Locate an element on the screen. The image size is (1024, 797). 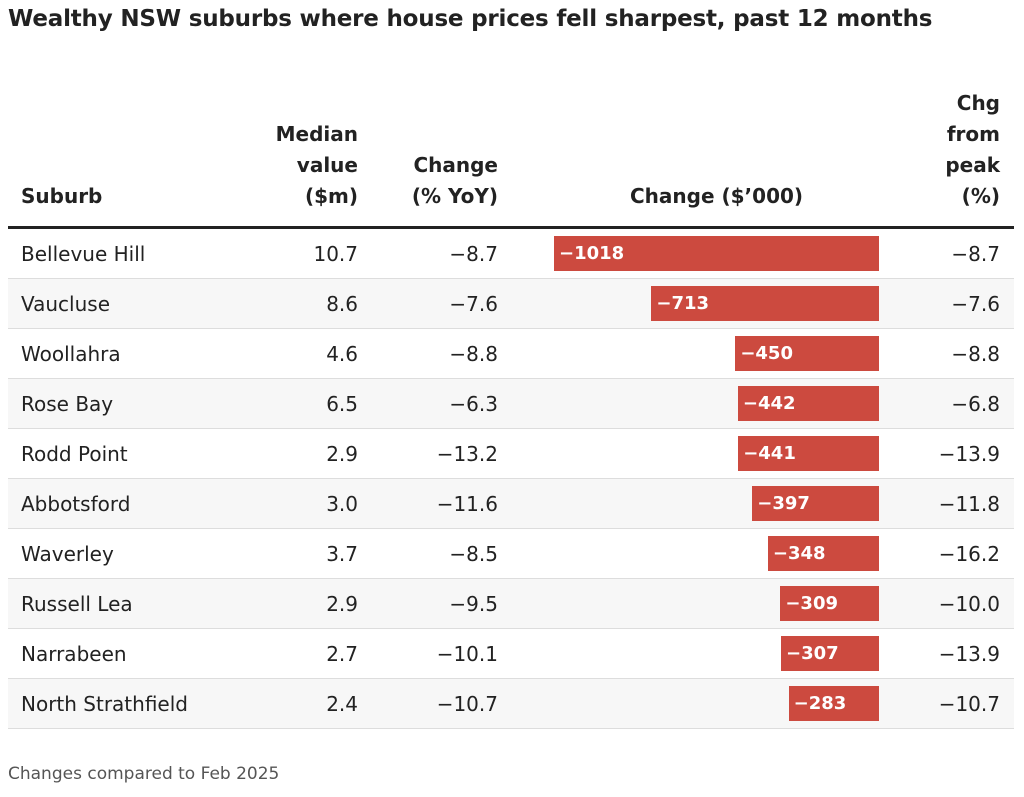
header-median-line-3: ($m) is located at coordinates (331, 196).